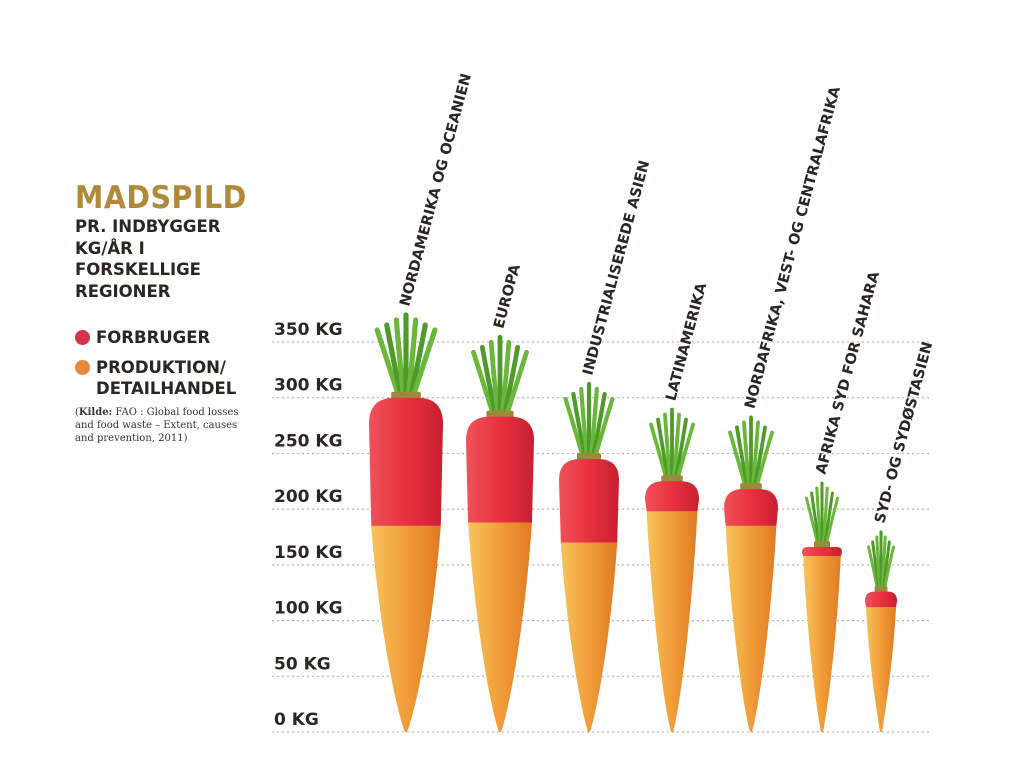 The width and height of the screenshot is (1024, 762). What do you see at coordinates (308, 330) in the screenshot?
I see `y-tick-label: 350 KG` at bounding box center [308, 330].